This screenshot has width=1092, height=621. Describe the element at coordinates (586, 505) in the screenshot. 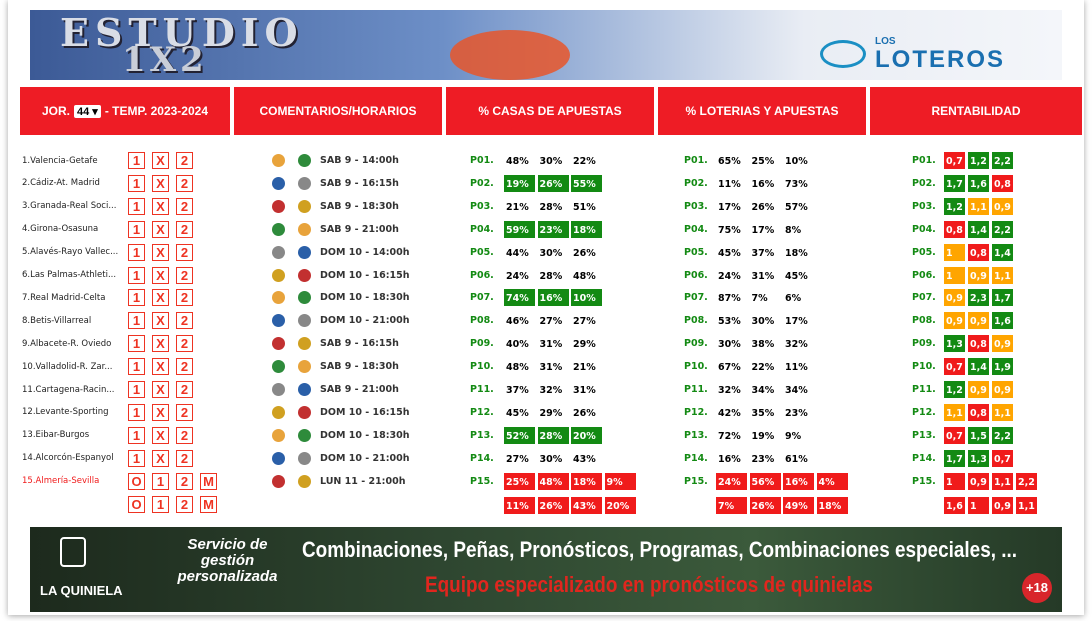

I see `casas-percent: 43%` at that location.